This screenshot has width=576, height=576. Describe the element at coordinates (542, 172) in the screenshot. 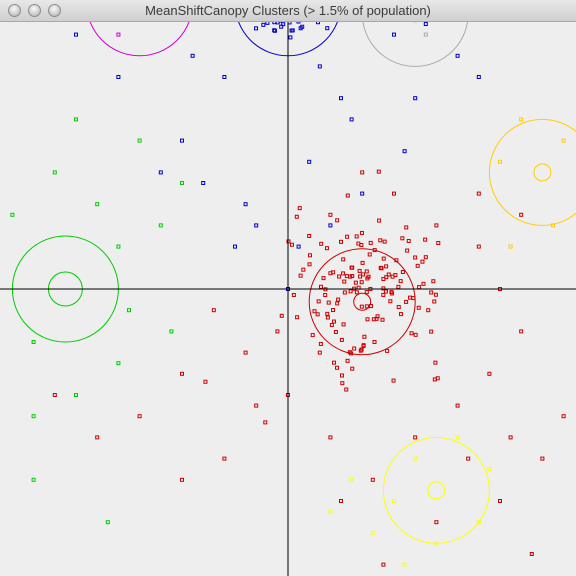

I see `cluster-inner-ring` at that location.